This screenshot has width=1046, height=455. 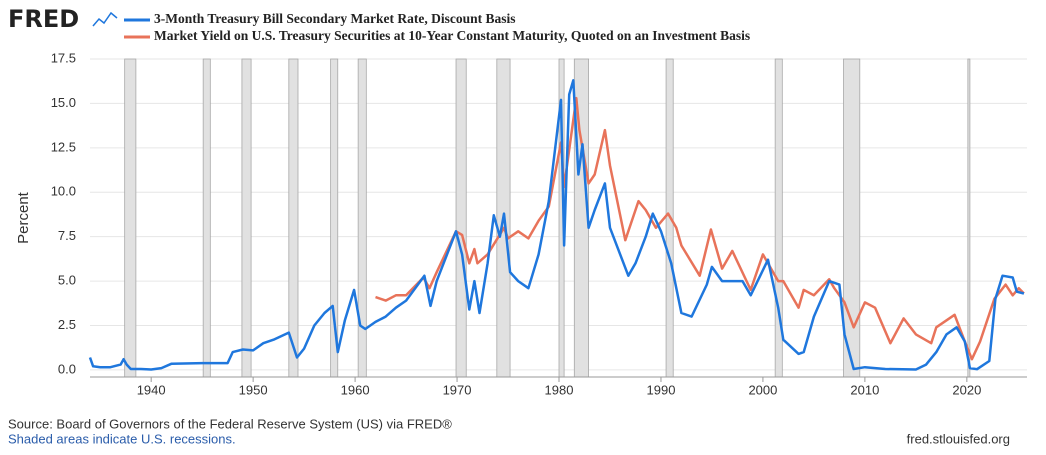 What do you see at coordinates (63, 57) in the screenshot?
I see `y-tick-label: 17.5` at bounding box center [63, 57].